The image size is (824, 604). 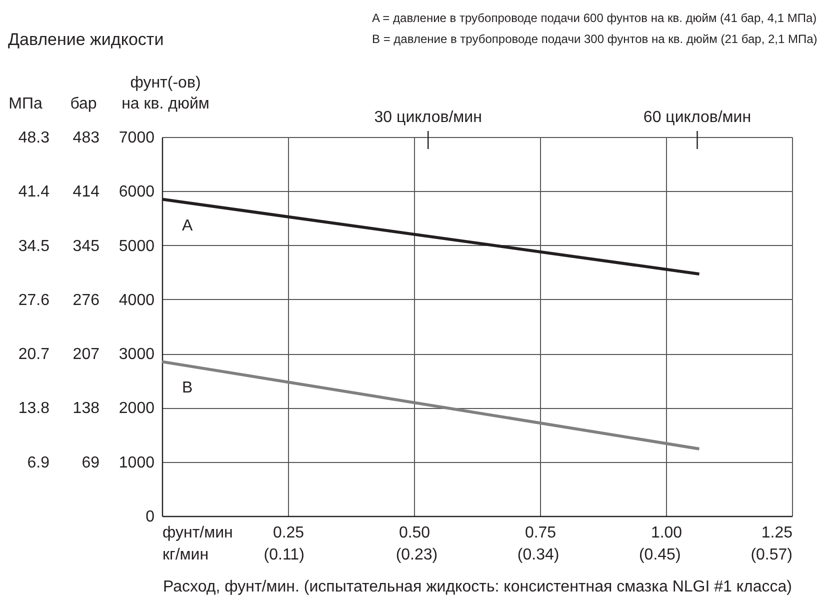 I want to click on y3-tick-label: 34.5, so click(x=34, y=246).